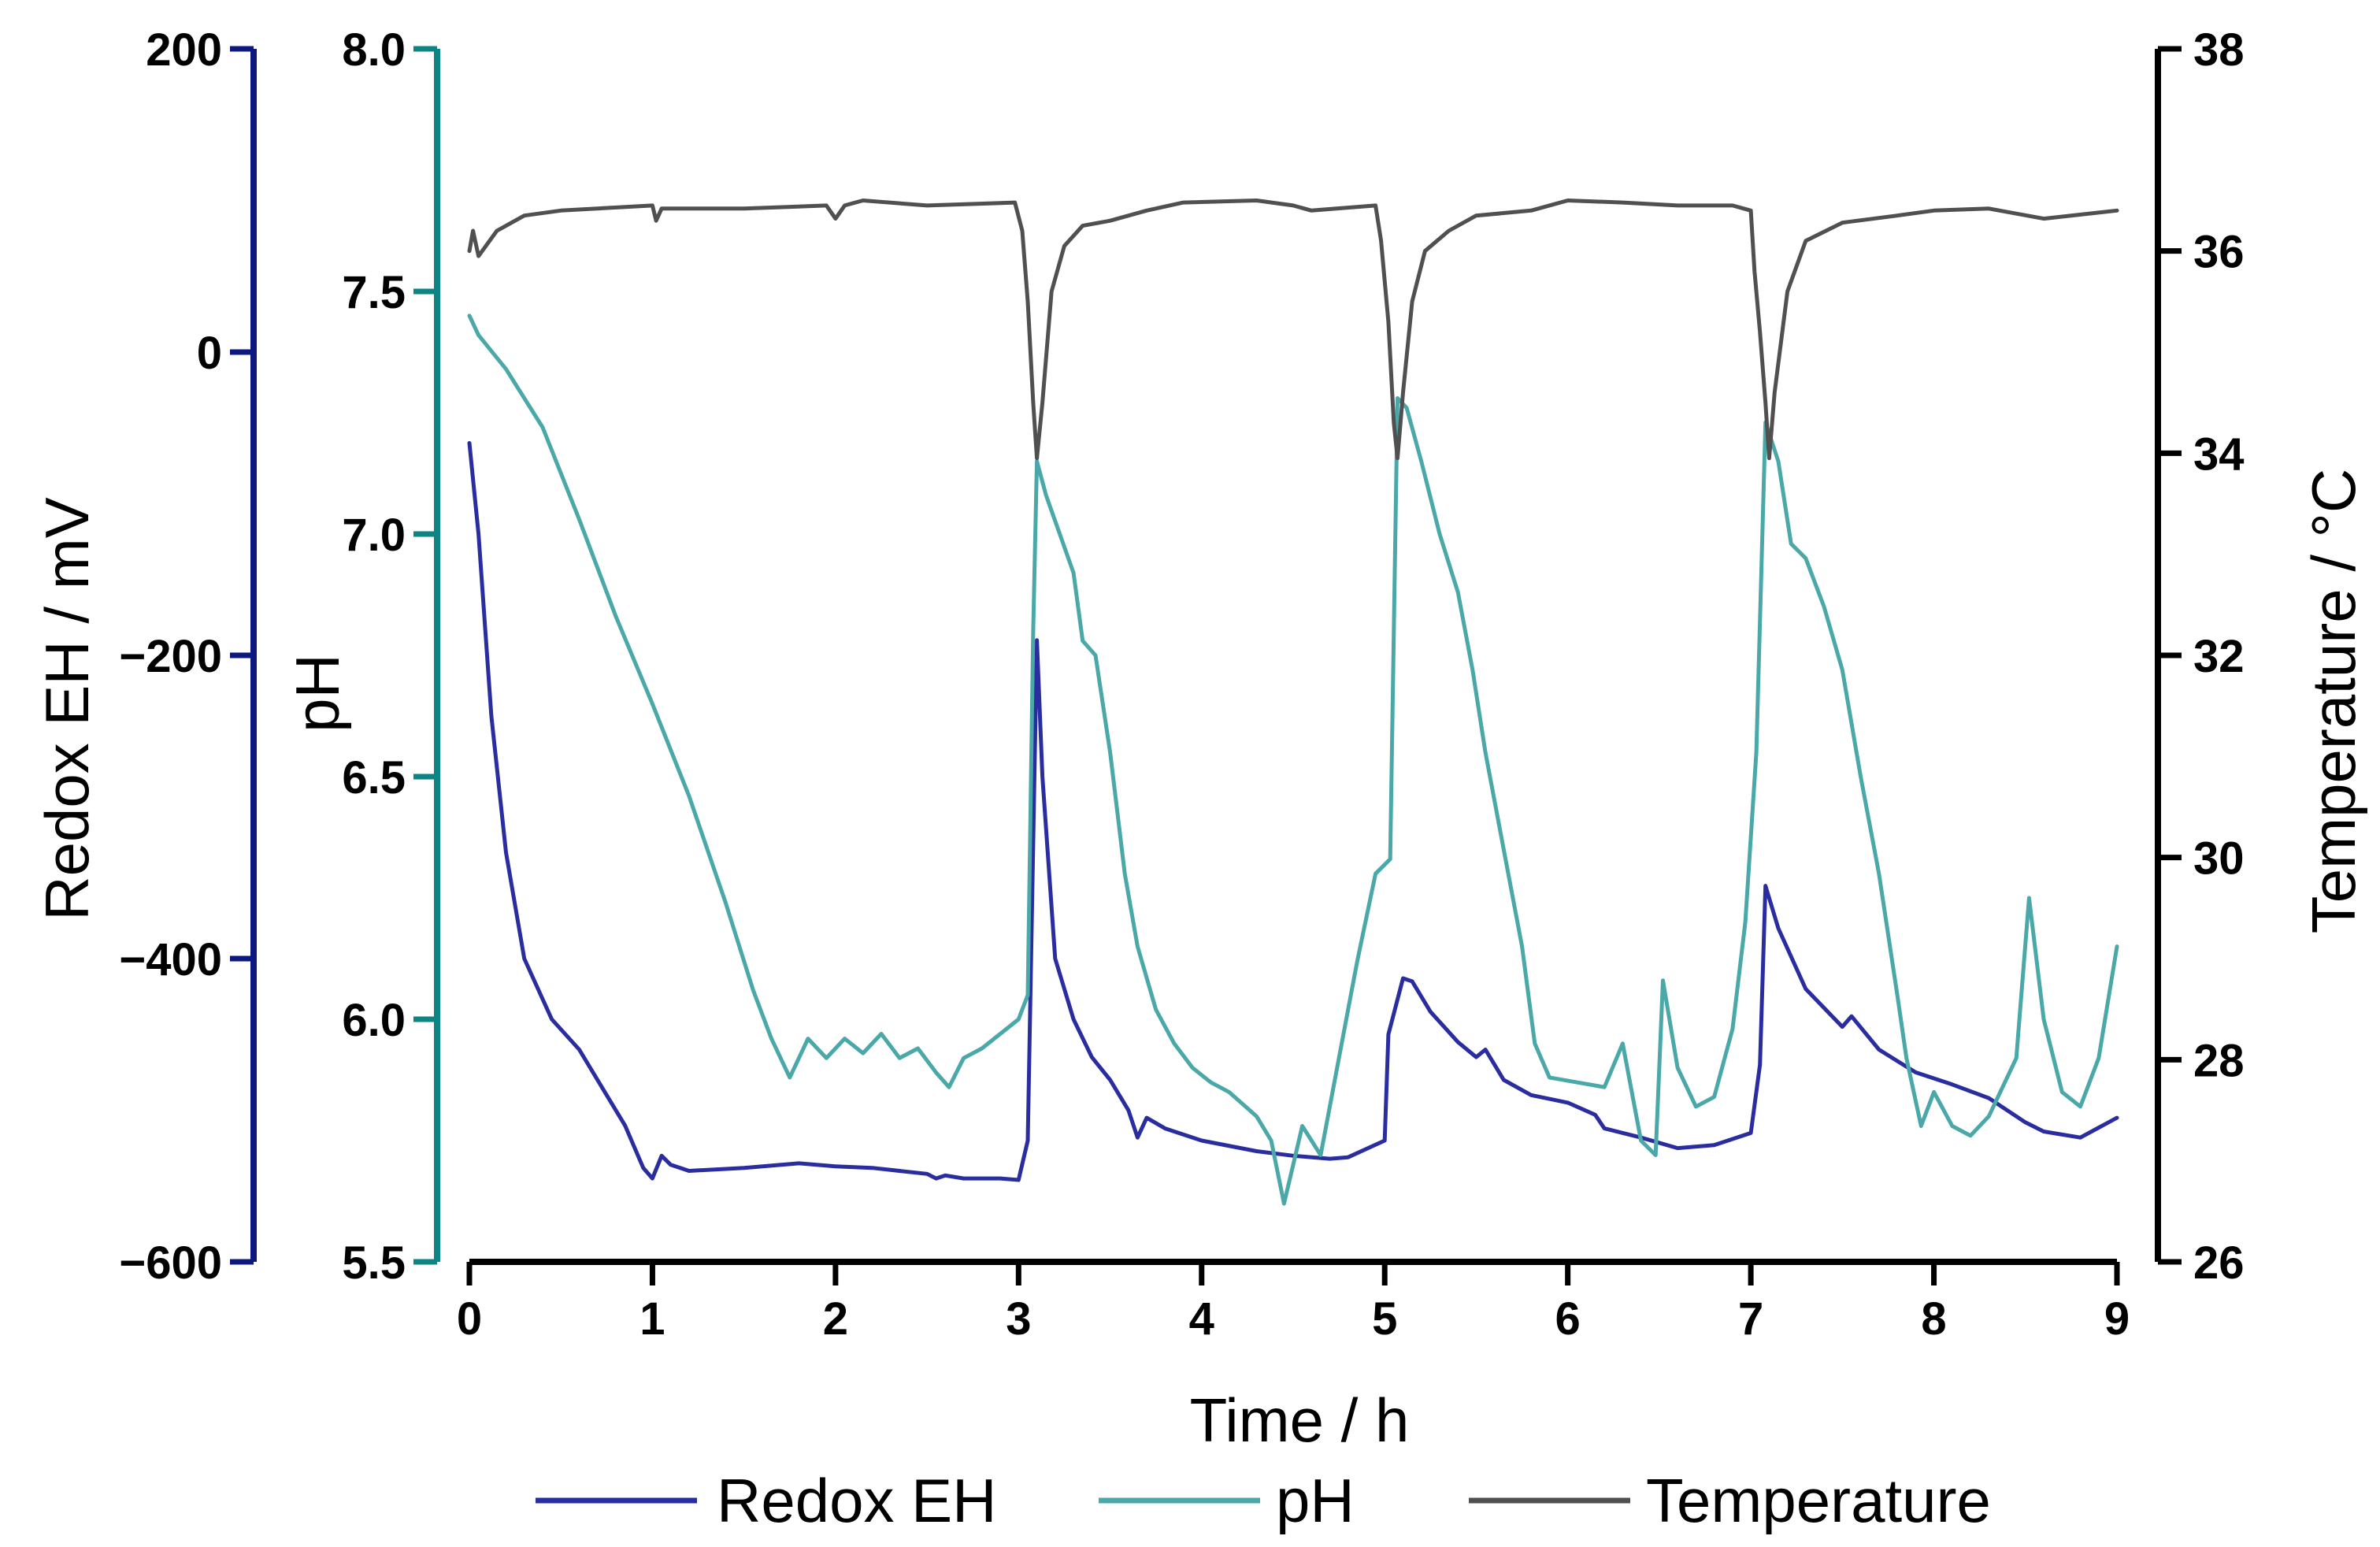  Describe the element at coordinates (836, 1319) in the screenshot. I see `time-tick-label: 2` at that location.